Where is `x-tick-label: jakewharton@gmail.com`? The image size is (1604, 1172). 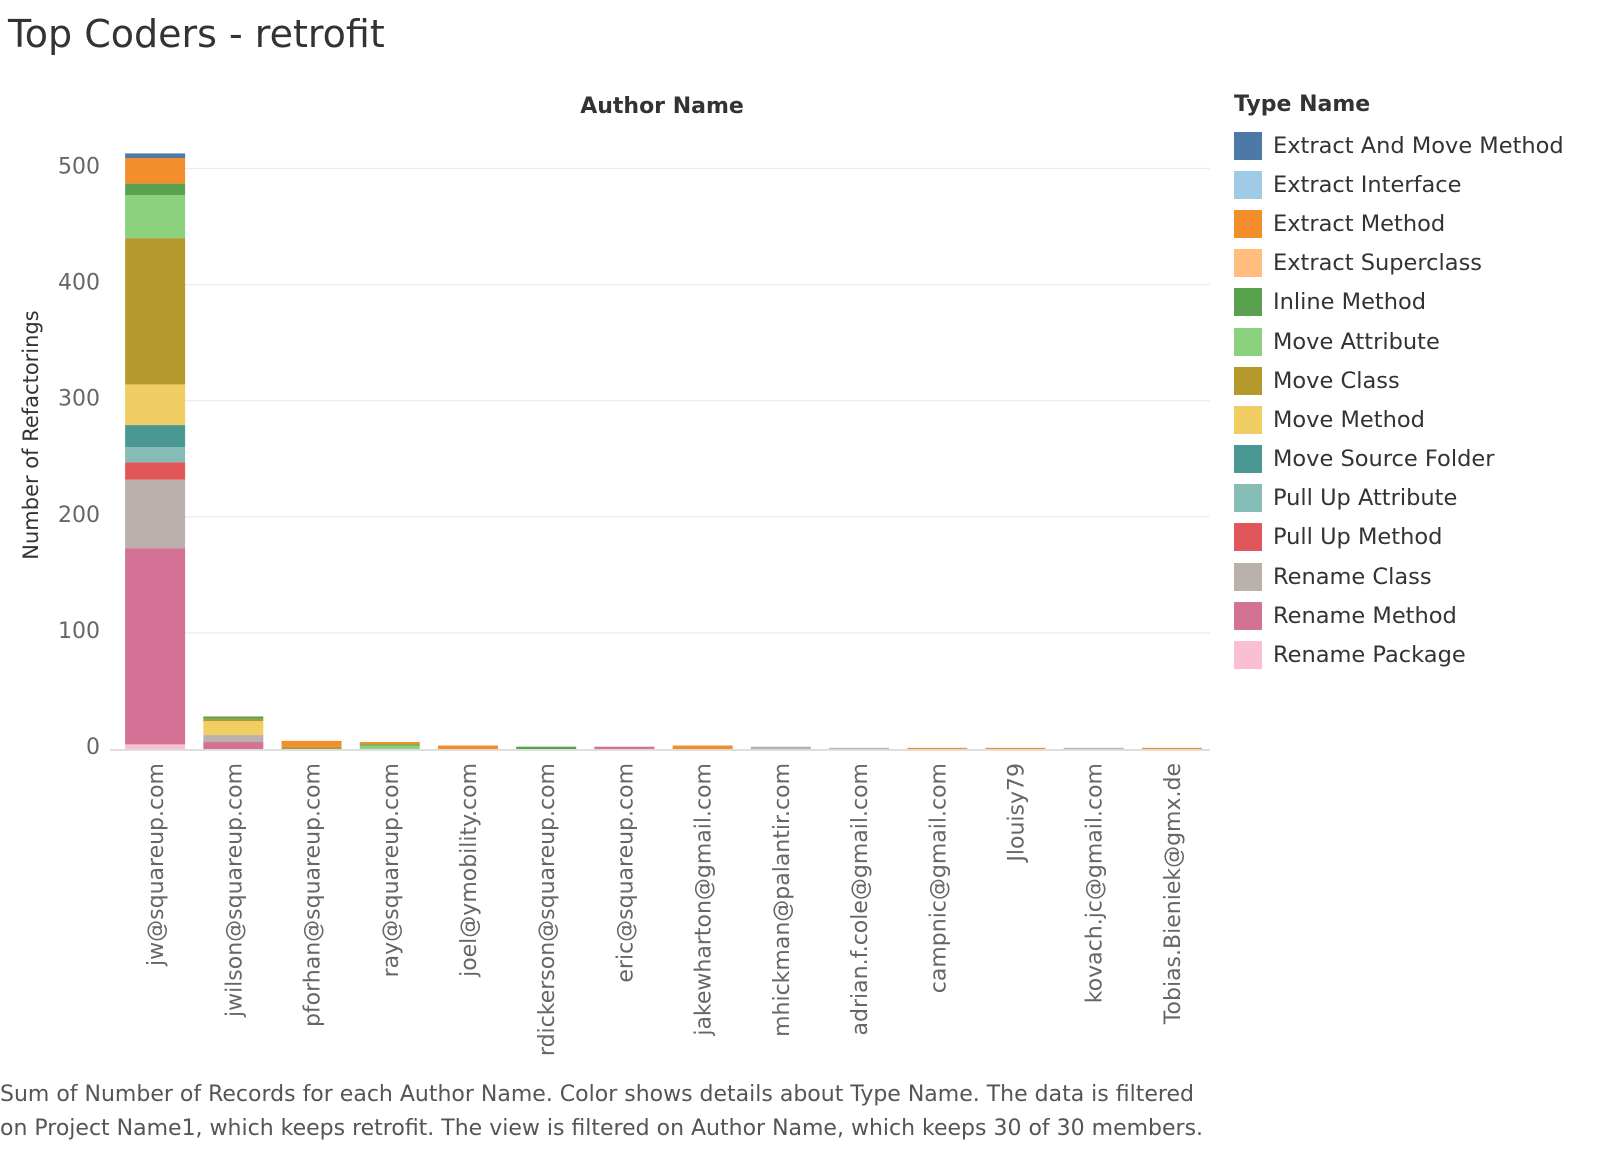 x-tick-label: jakewharton@gmail.com is located at coordinates (704, 900).